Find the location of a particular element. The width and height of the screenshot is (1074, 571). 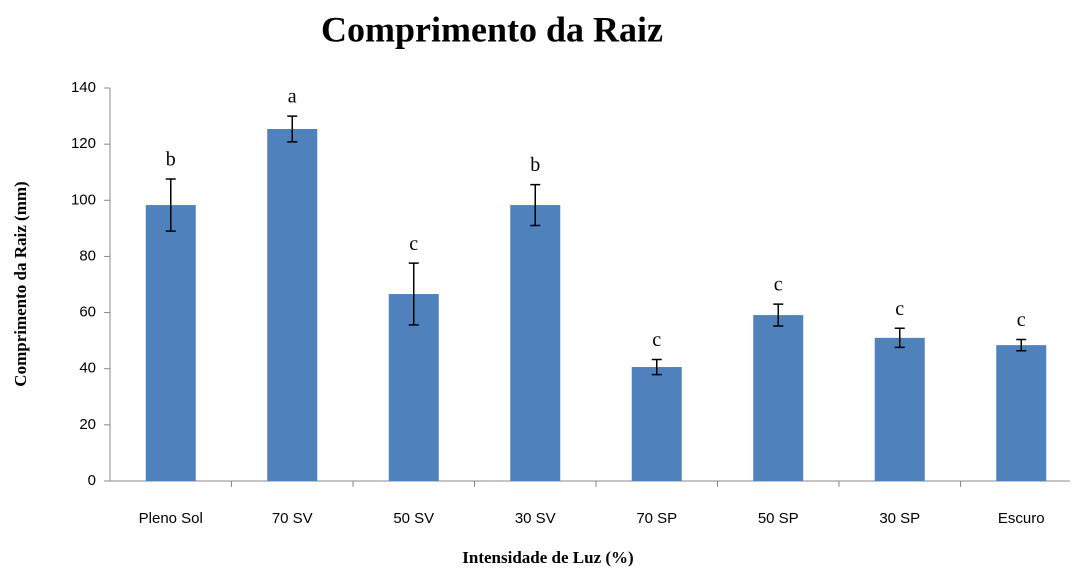

x-tick-label: Pleno Sol is located at coordinates (171, 518).